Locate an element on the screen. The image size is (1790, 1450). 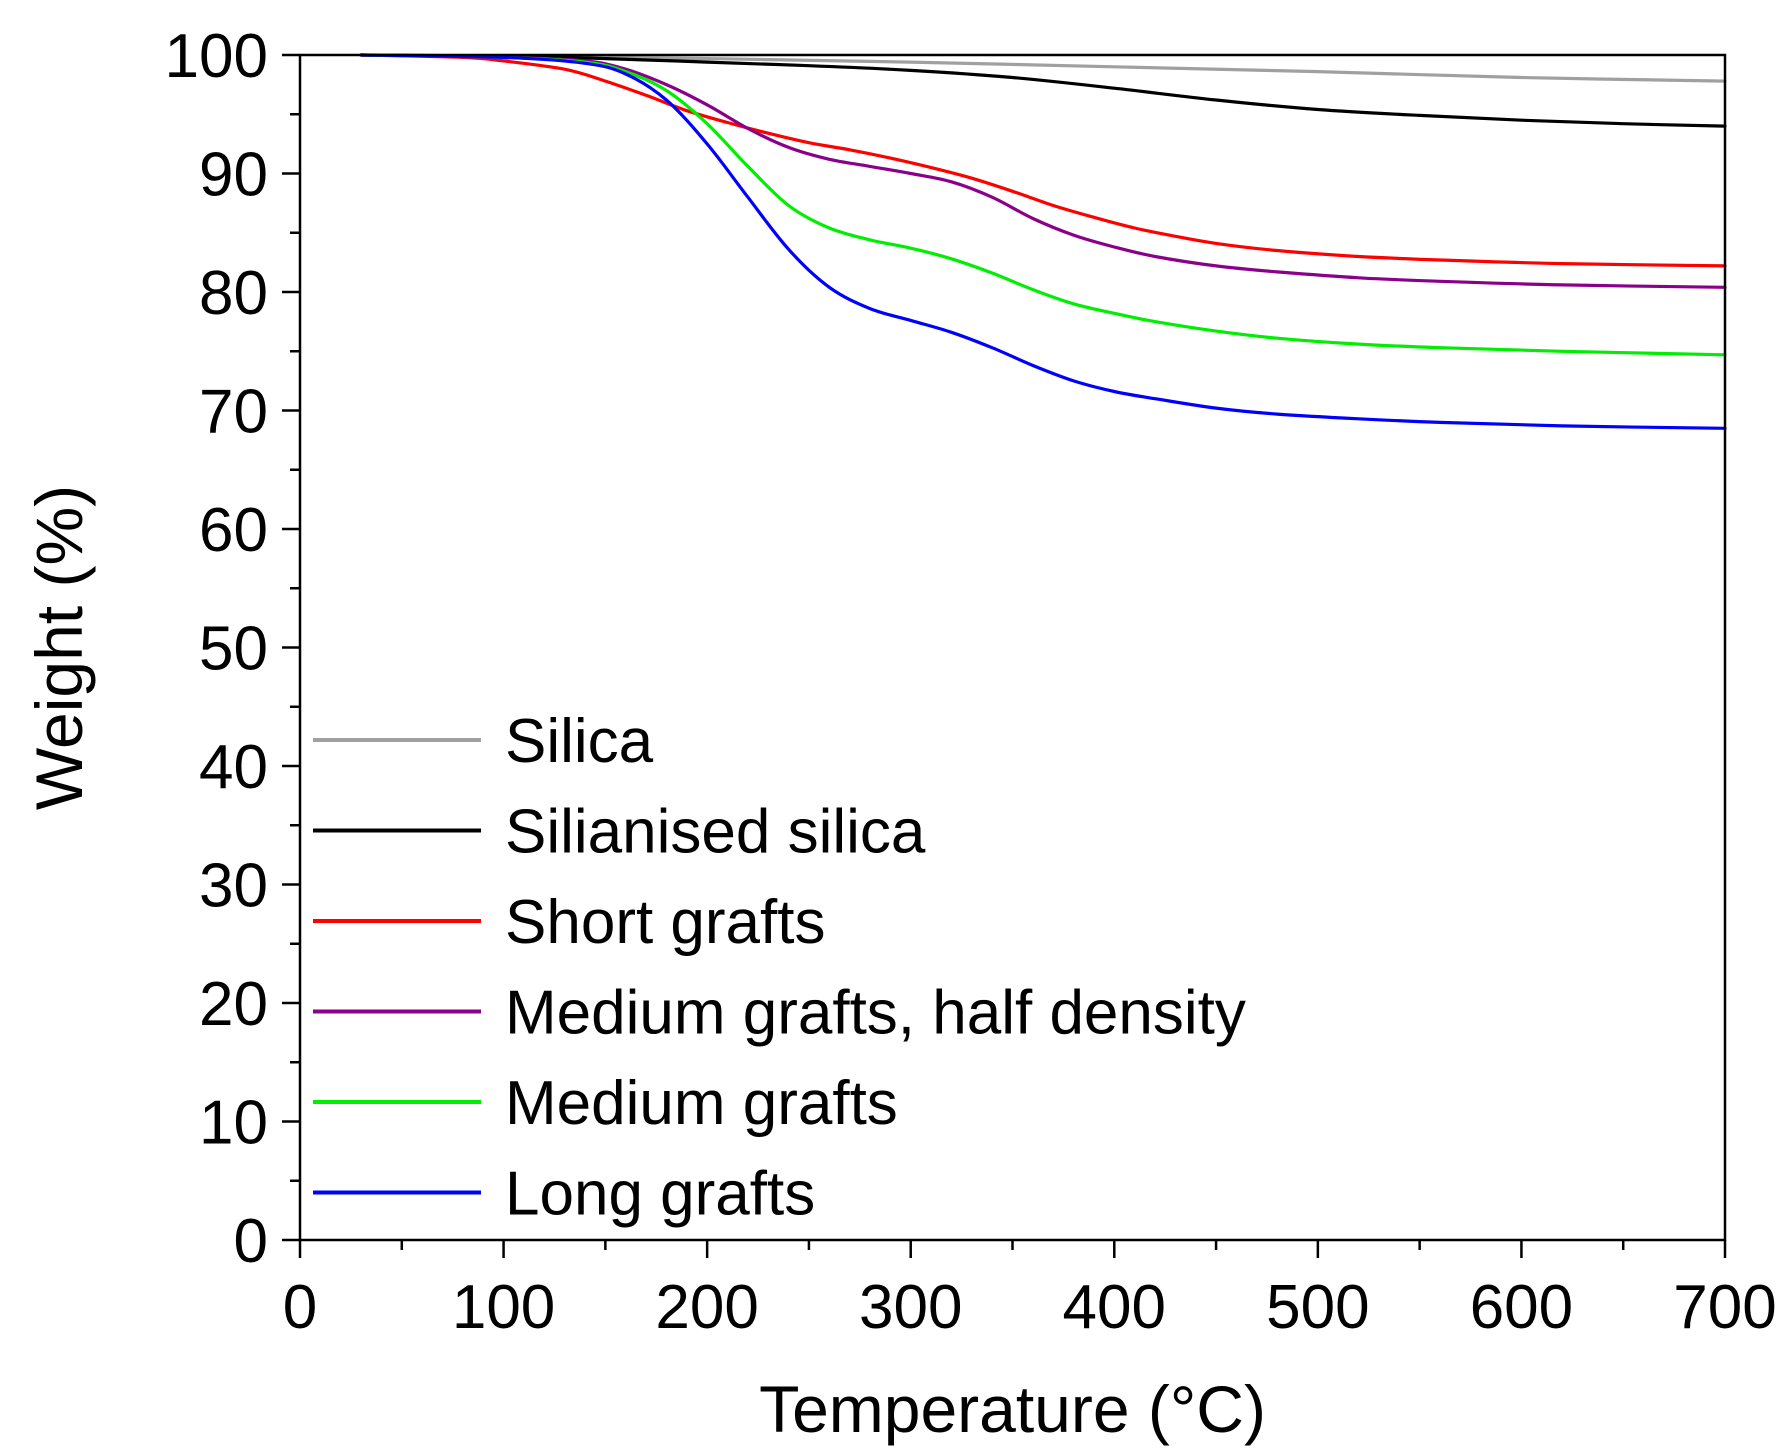
y-tick-label: 60 is located at coordinates (233, 530).